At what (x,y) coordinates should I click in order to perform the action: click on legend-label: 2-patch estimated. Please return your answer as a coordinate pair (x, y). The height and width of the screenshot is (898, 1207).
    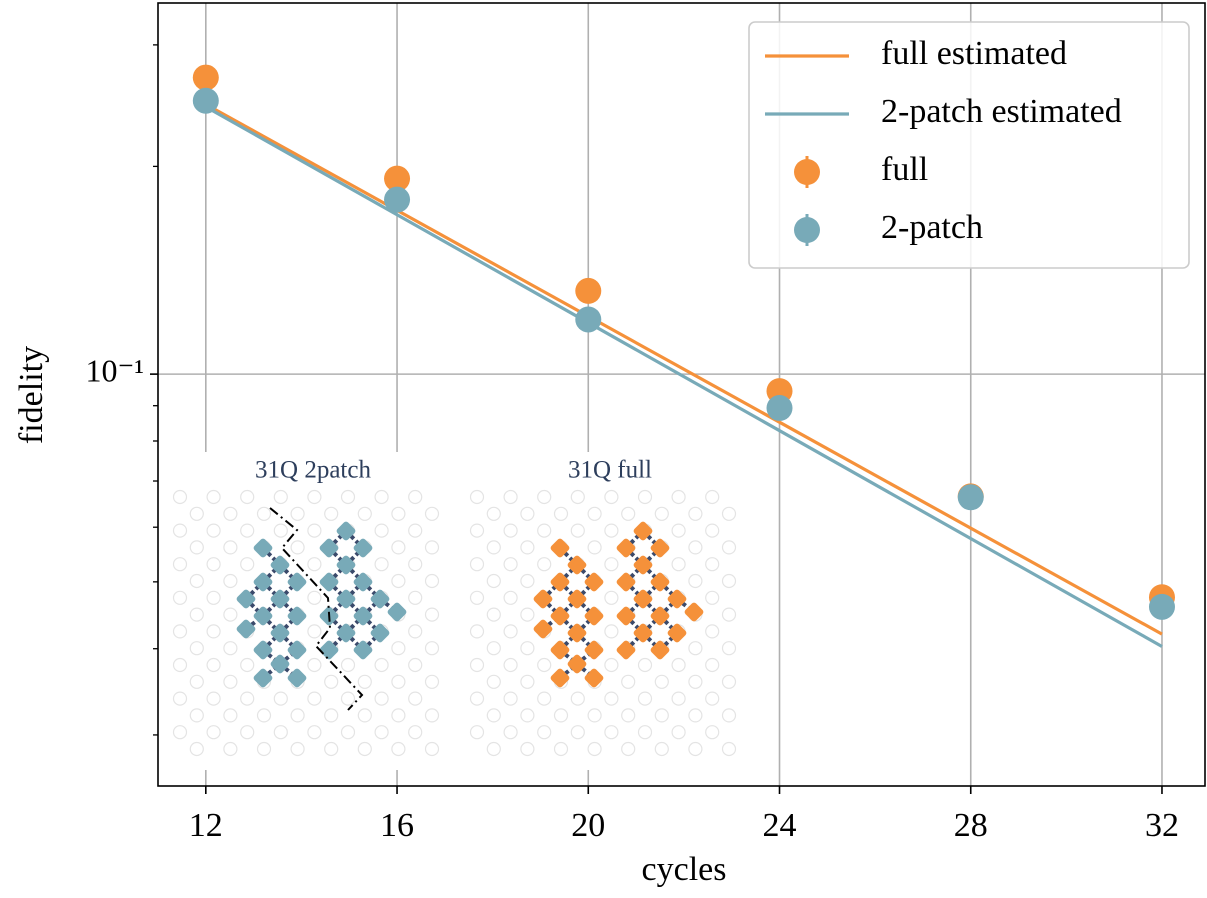
    Looking at the image, I should click on (1001, 111).